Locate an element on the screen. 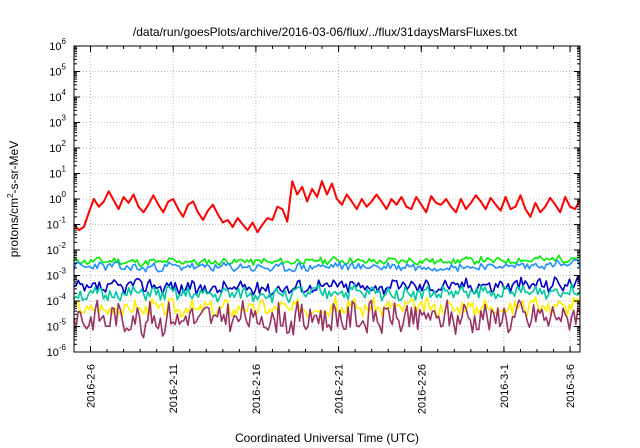 The width and height of the screenshot is (640, 448). y-axis-title: protons/cm2-s-sr-MeV is located at coordinates (13, 199).